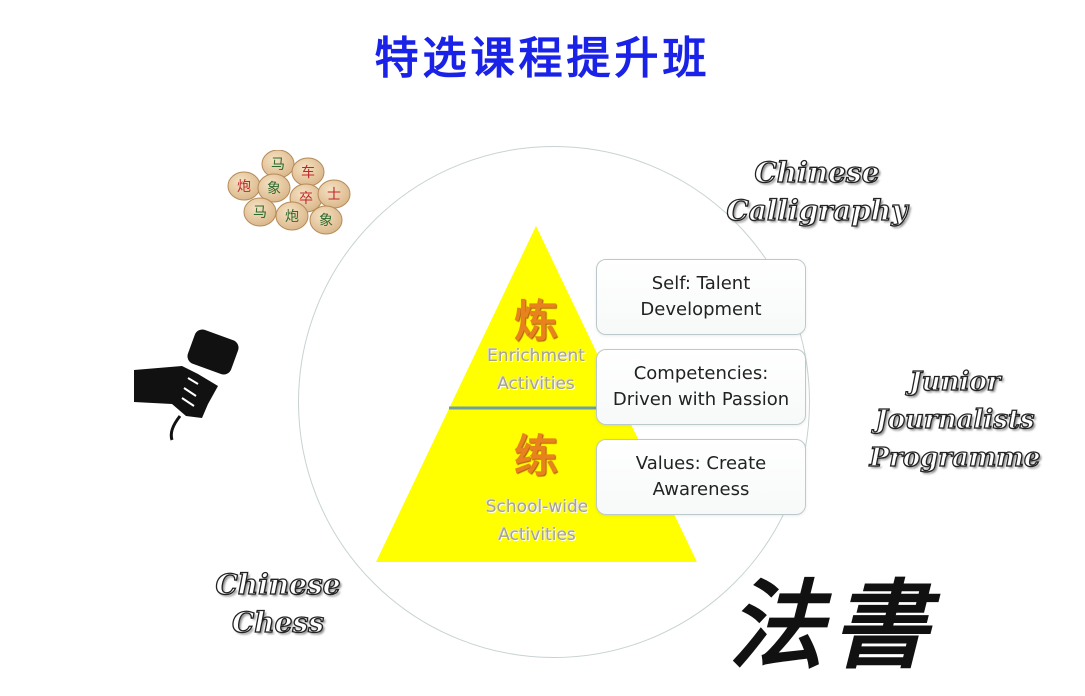 The height and width of the screenshot is (696, 1085). What do you see at coordinates (278, 603) in the screenshot?
I see `chess-label: Chinese Chess` at bounding box center [278, 603].